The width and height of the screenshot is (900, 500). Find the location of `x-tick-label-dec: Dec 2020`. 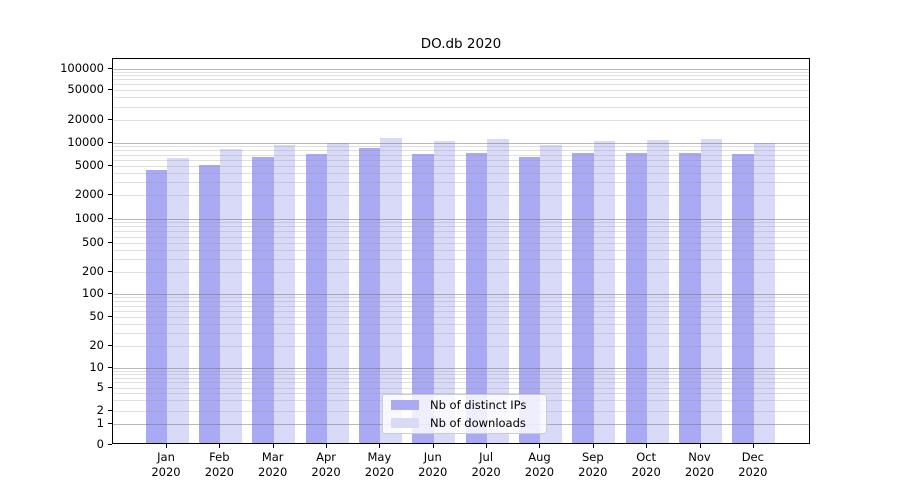

x-tick-label-dec: Dec 2020 is located at coordinates (753, 465).